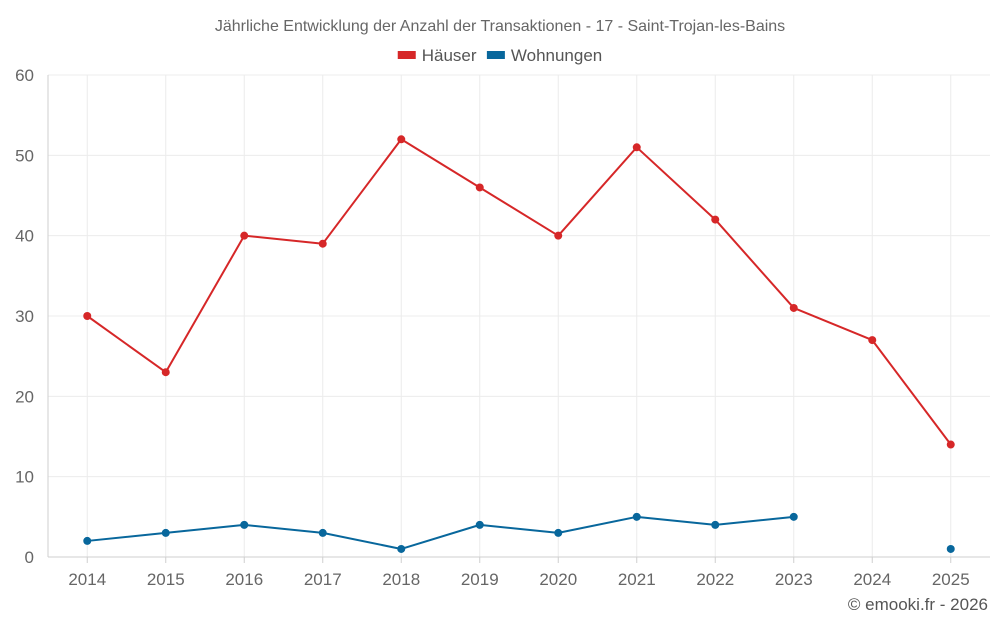 This screenshot has width=1000, height=625. Describe the element at coordinates (637, 579) in the screenshot. I see `x-tick-label: 2021` at that location.